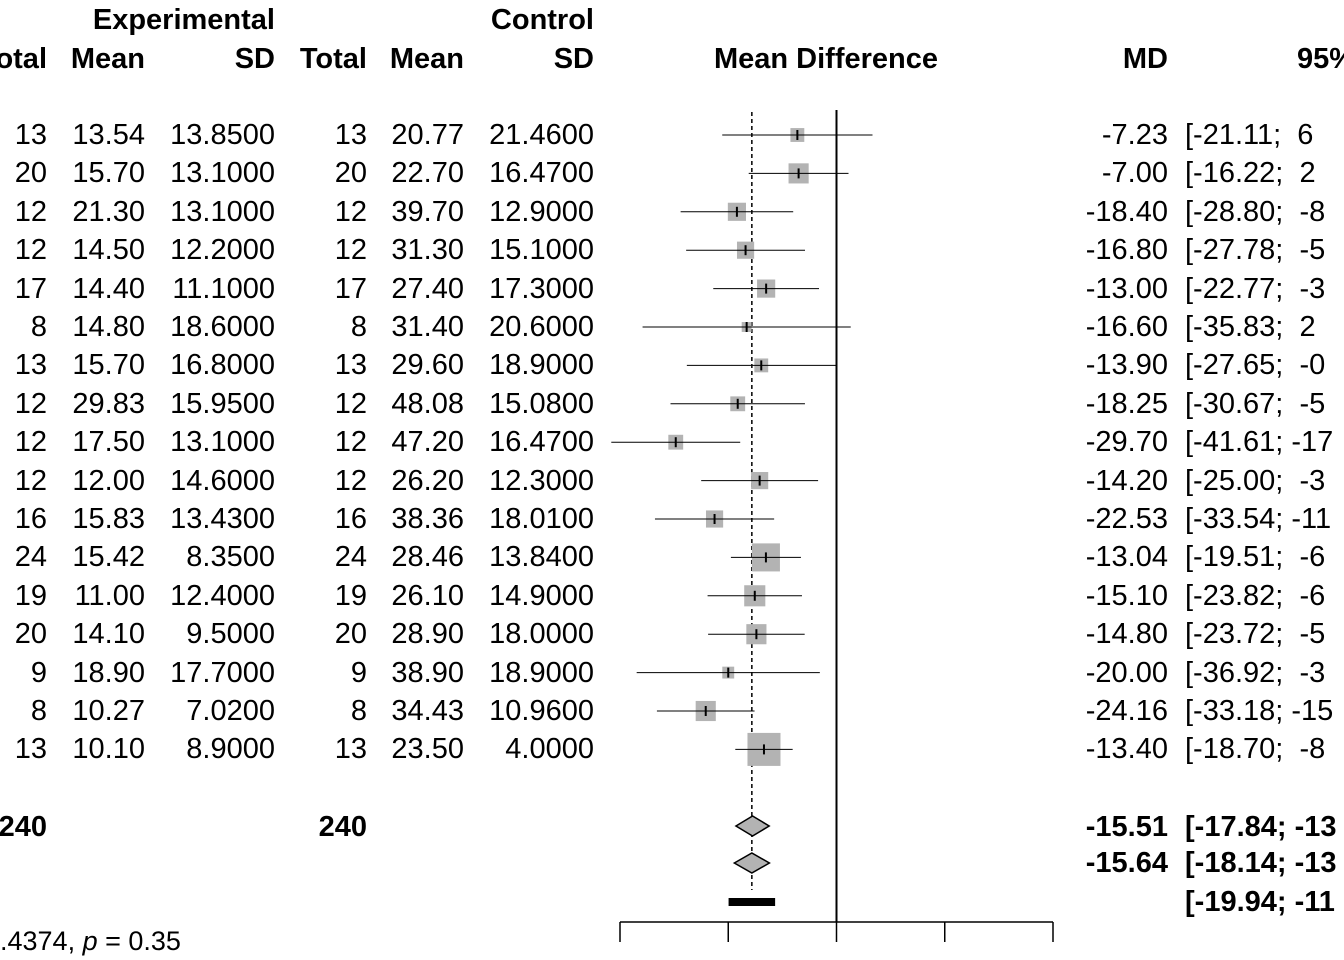  What do you see at coordinates (38, 672) in the screenshot?
I see `cell-et: 9` at bounding box center [38, 672].